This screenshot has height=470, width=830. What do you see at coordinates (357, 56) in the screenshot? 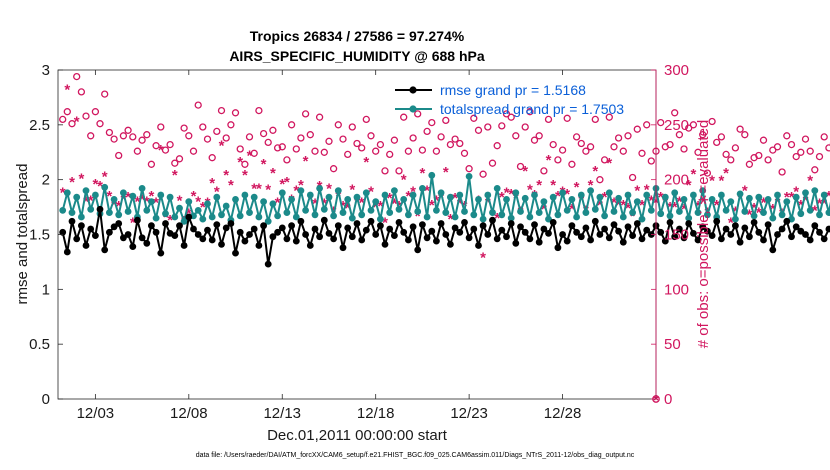
I see `chart-subtitle: AIRS_SPECIFIC_HUMIDITY @ 688 hPa` at bounding box center [357, 56].